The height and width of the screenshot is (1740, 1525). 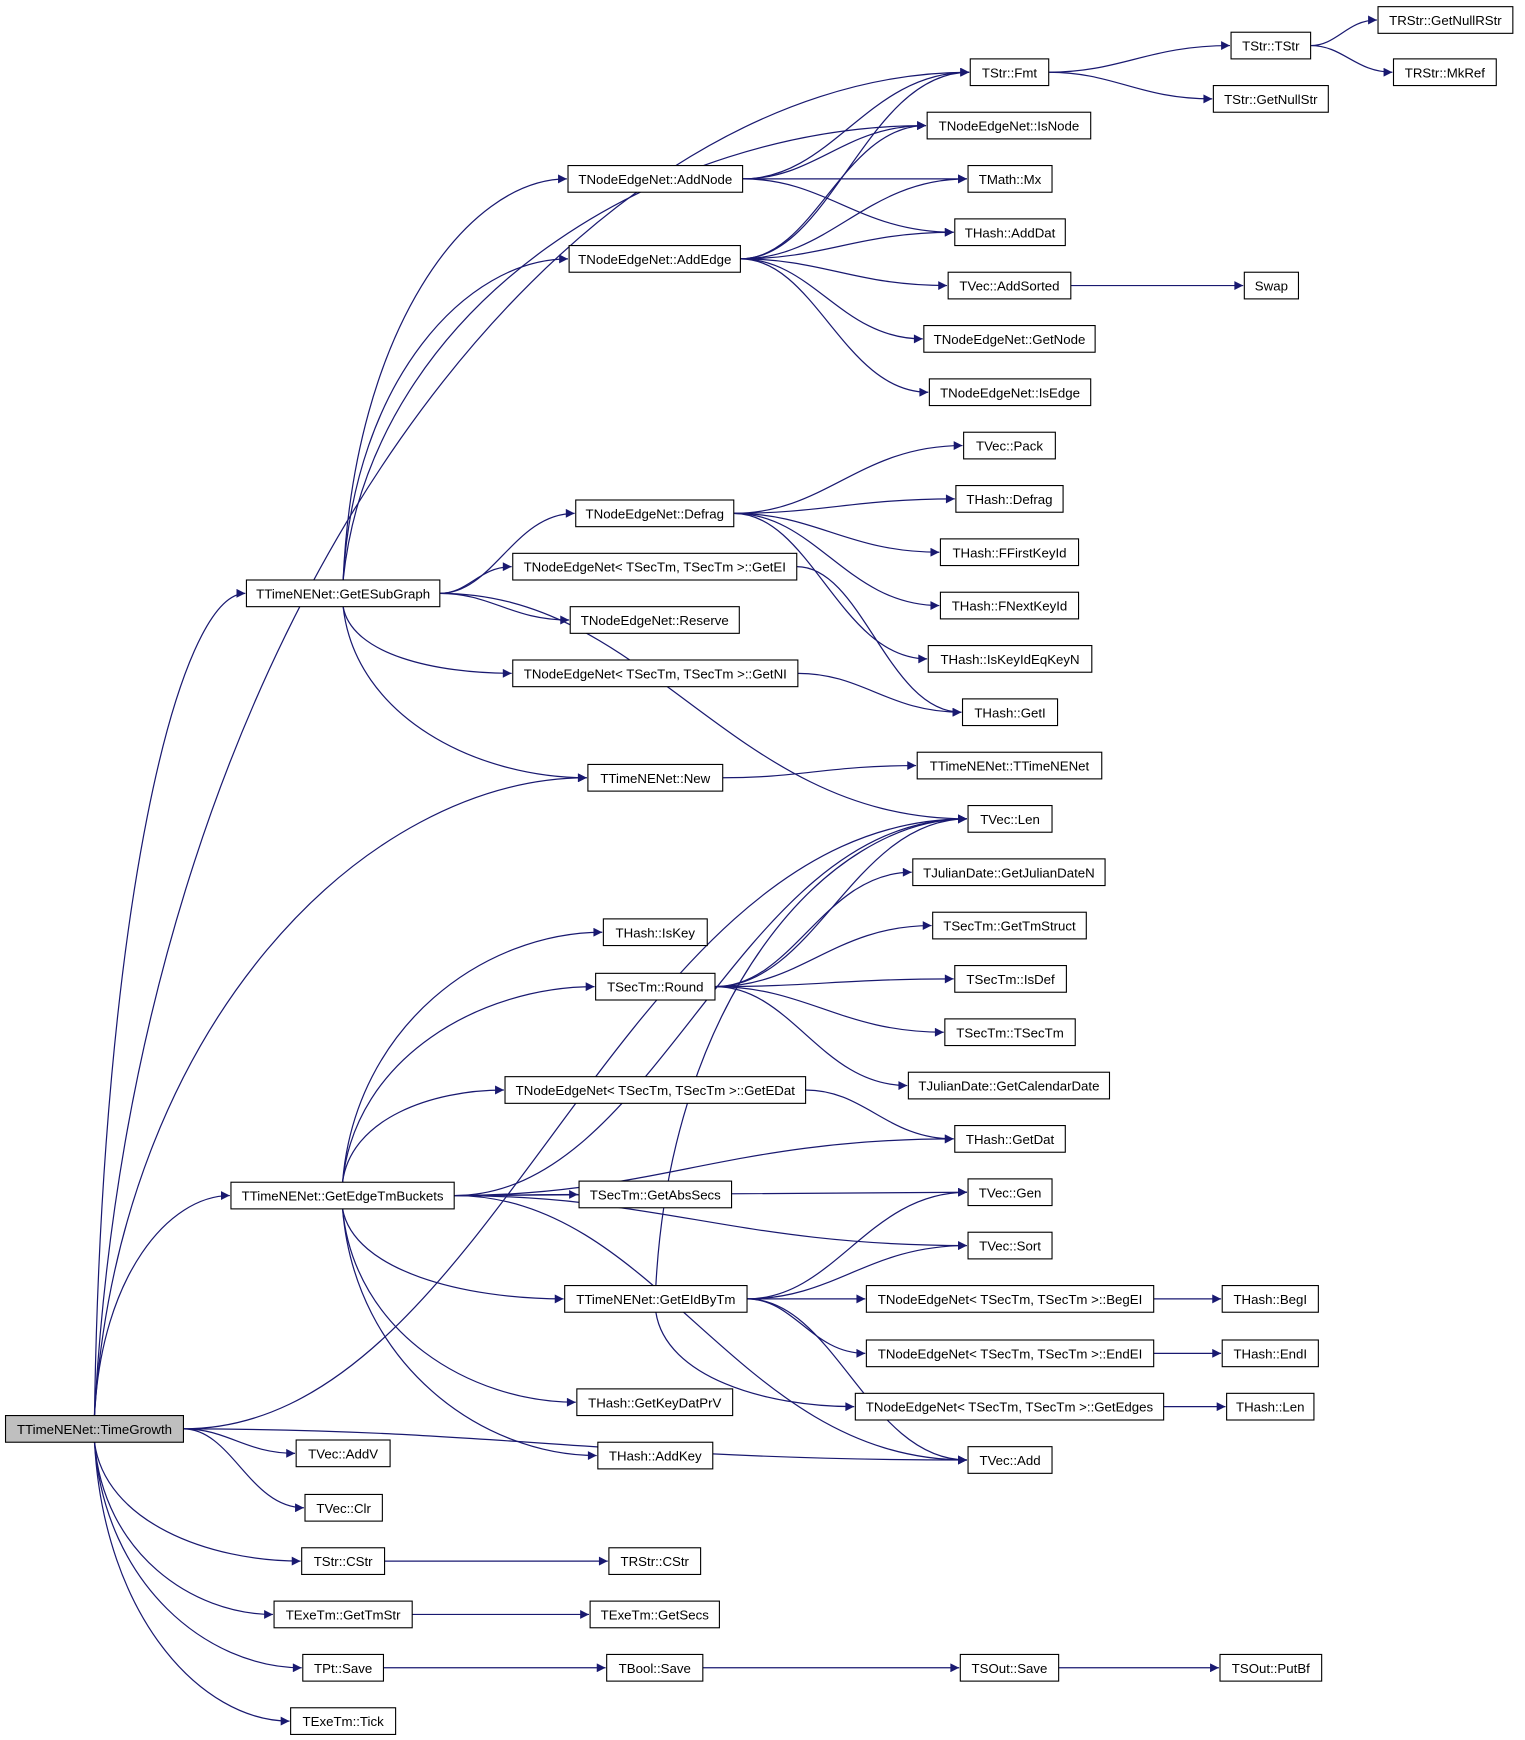 I want to click on node-tsectm-round: TSecTm::Round, so click(x=655, y=986).